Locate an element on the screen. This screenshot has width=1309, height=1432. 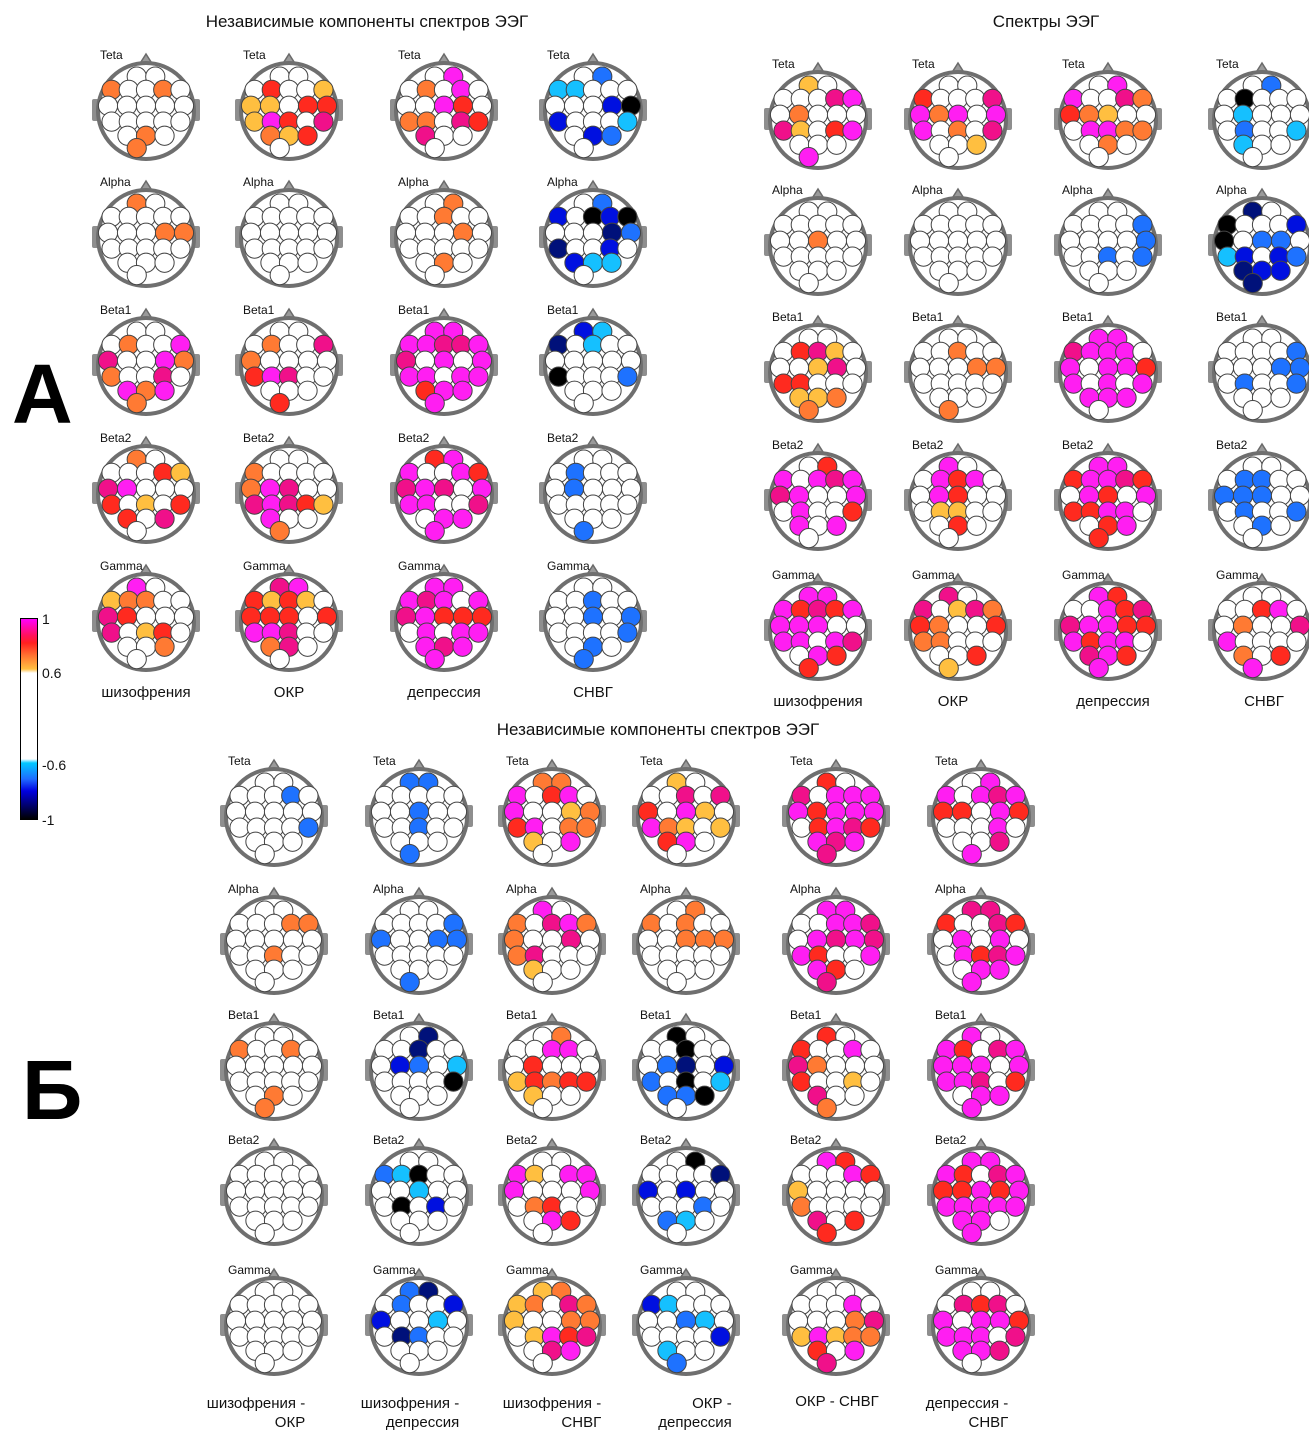
head-b-2-1: Beta1 is located at coordinates (419, 1064).